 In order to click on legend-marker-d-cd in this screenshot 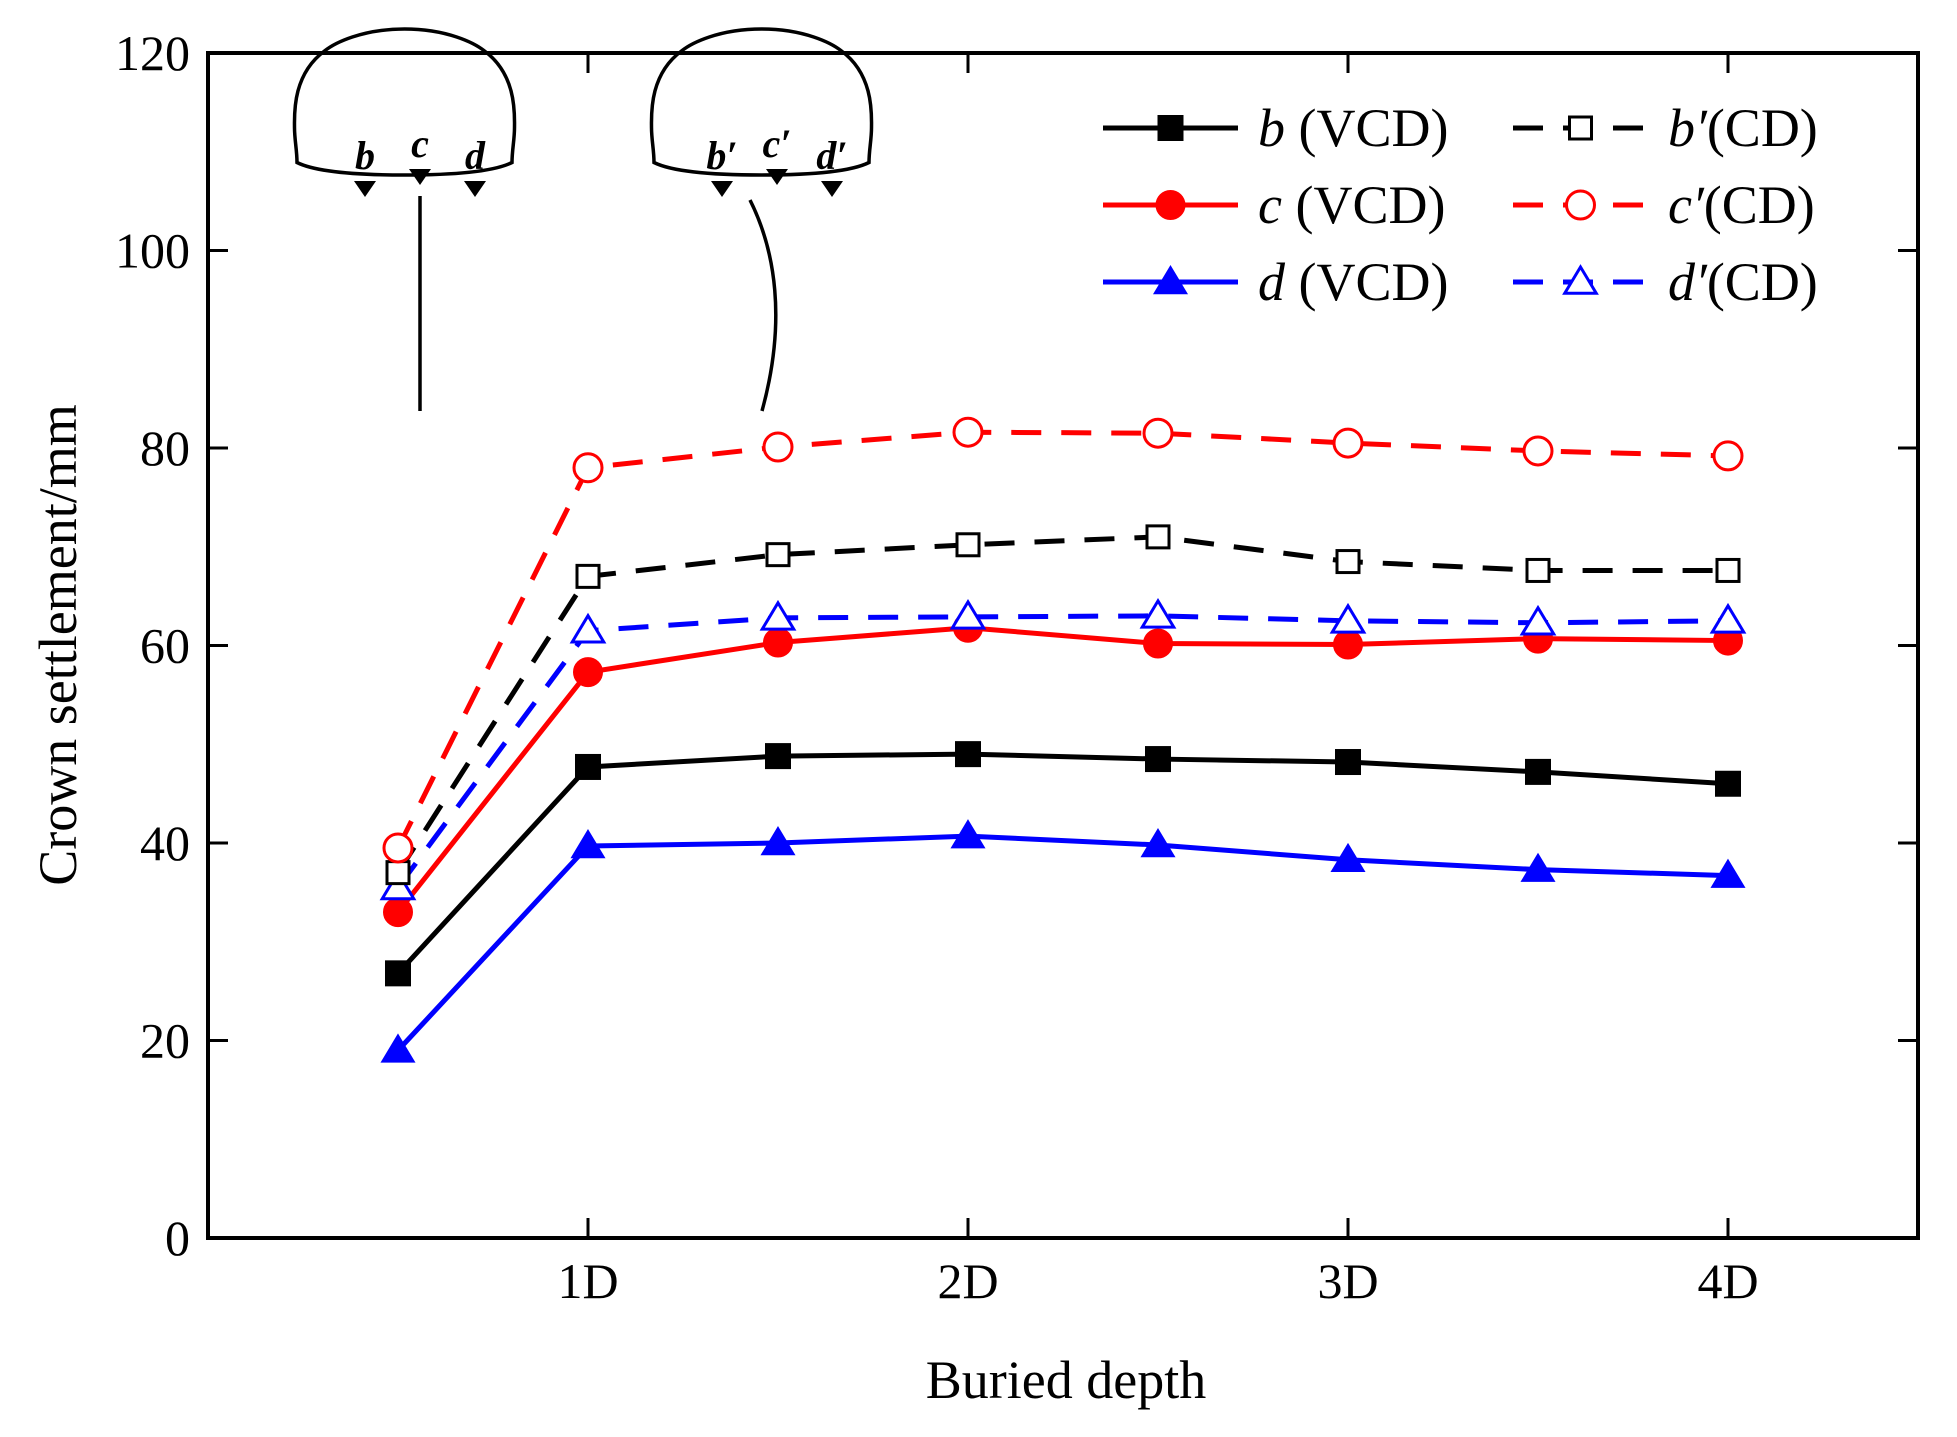, I will do `click(1580, 279)`.